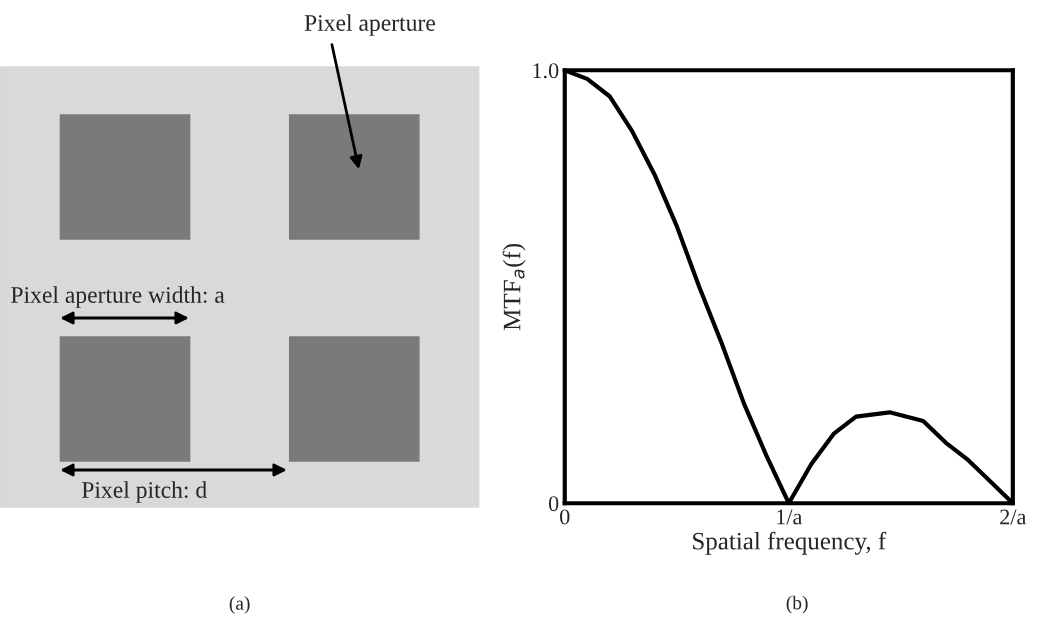 This screenshot has height=633, width=1042. What do you see at coordinates (790, 517) in the screenshot?
I see `x-tick-label: 1/a` at bounding box center [790, 517].